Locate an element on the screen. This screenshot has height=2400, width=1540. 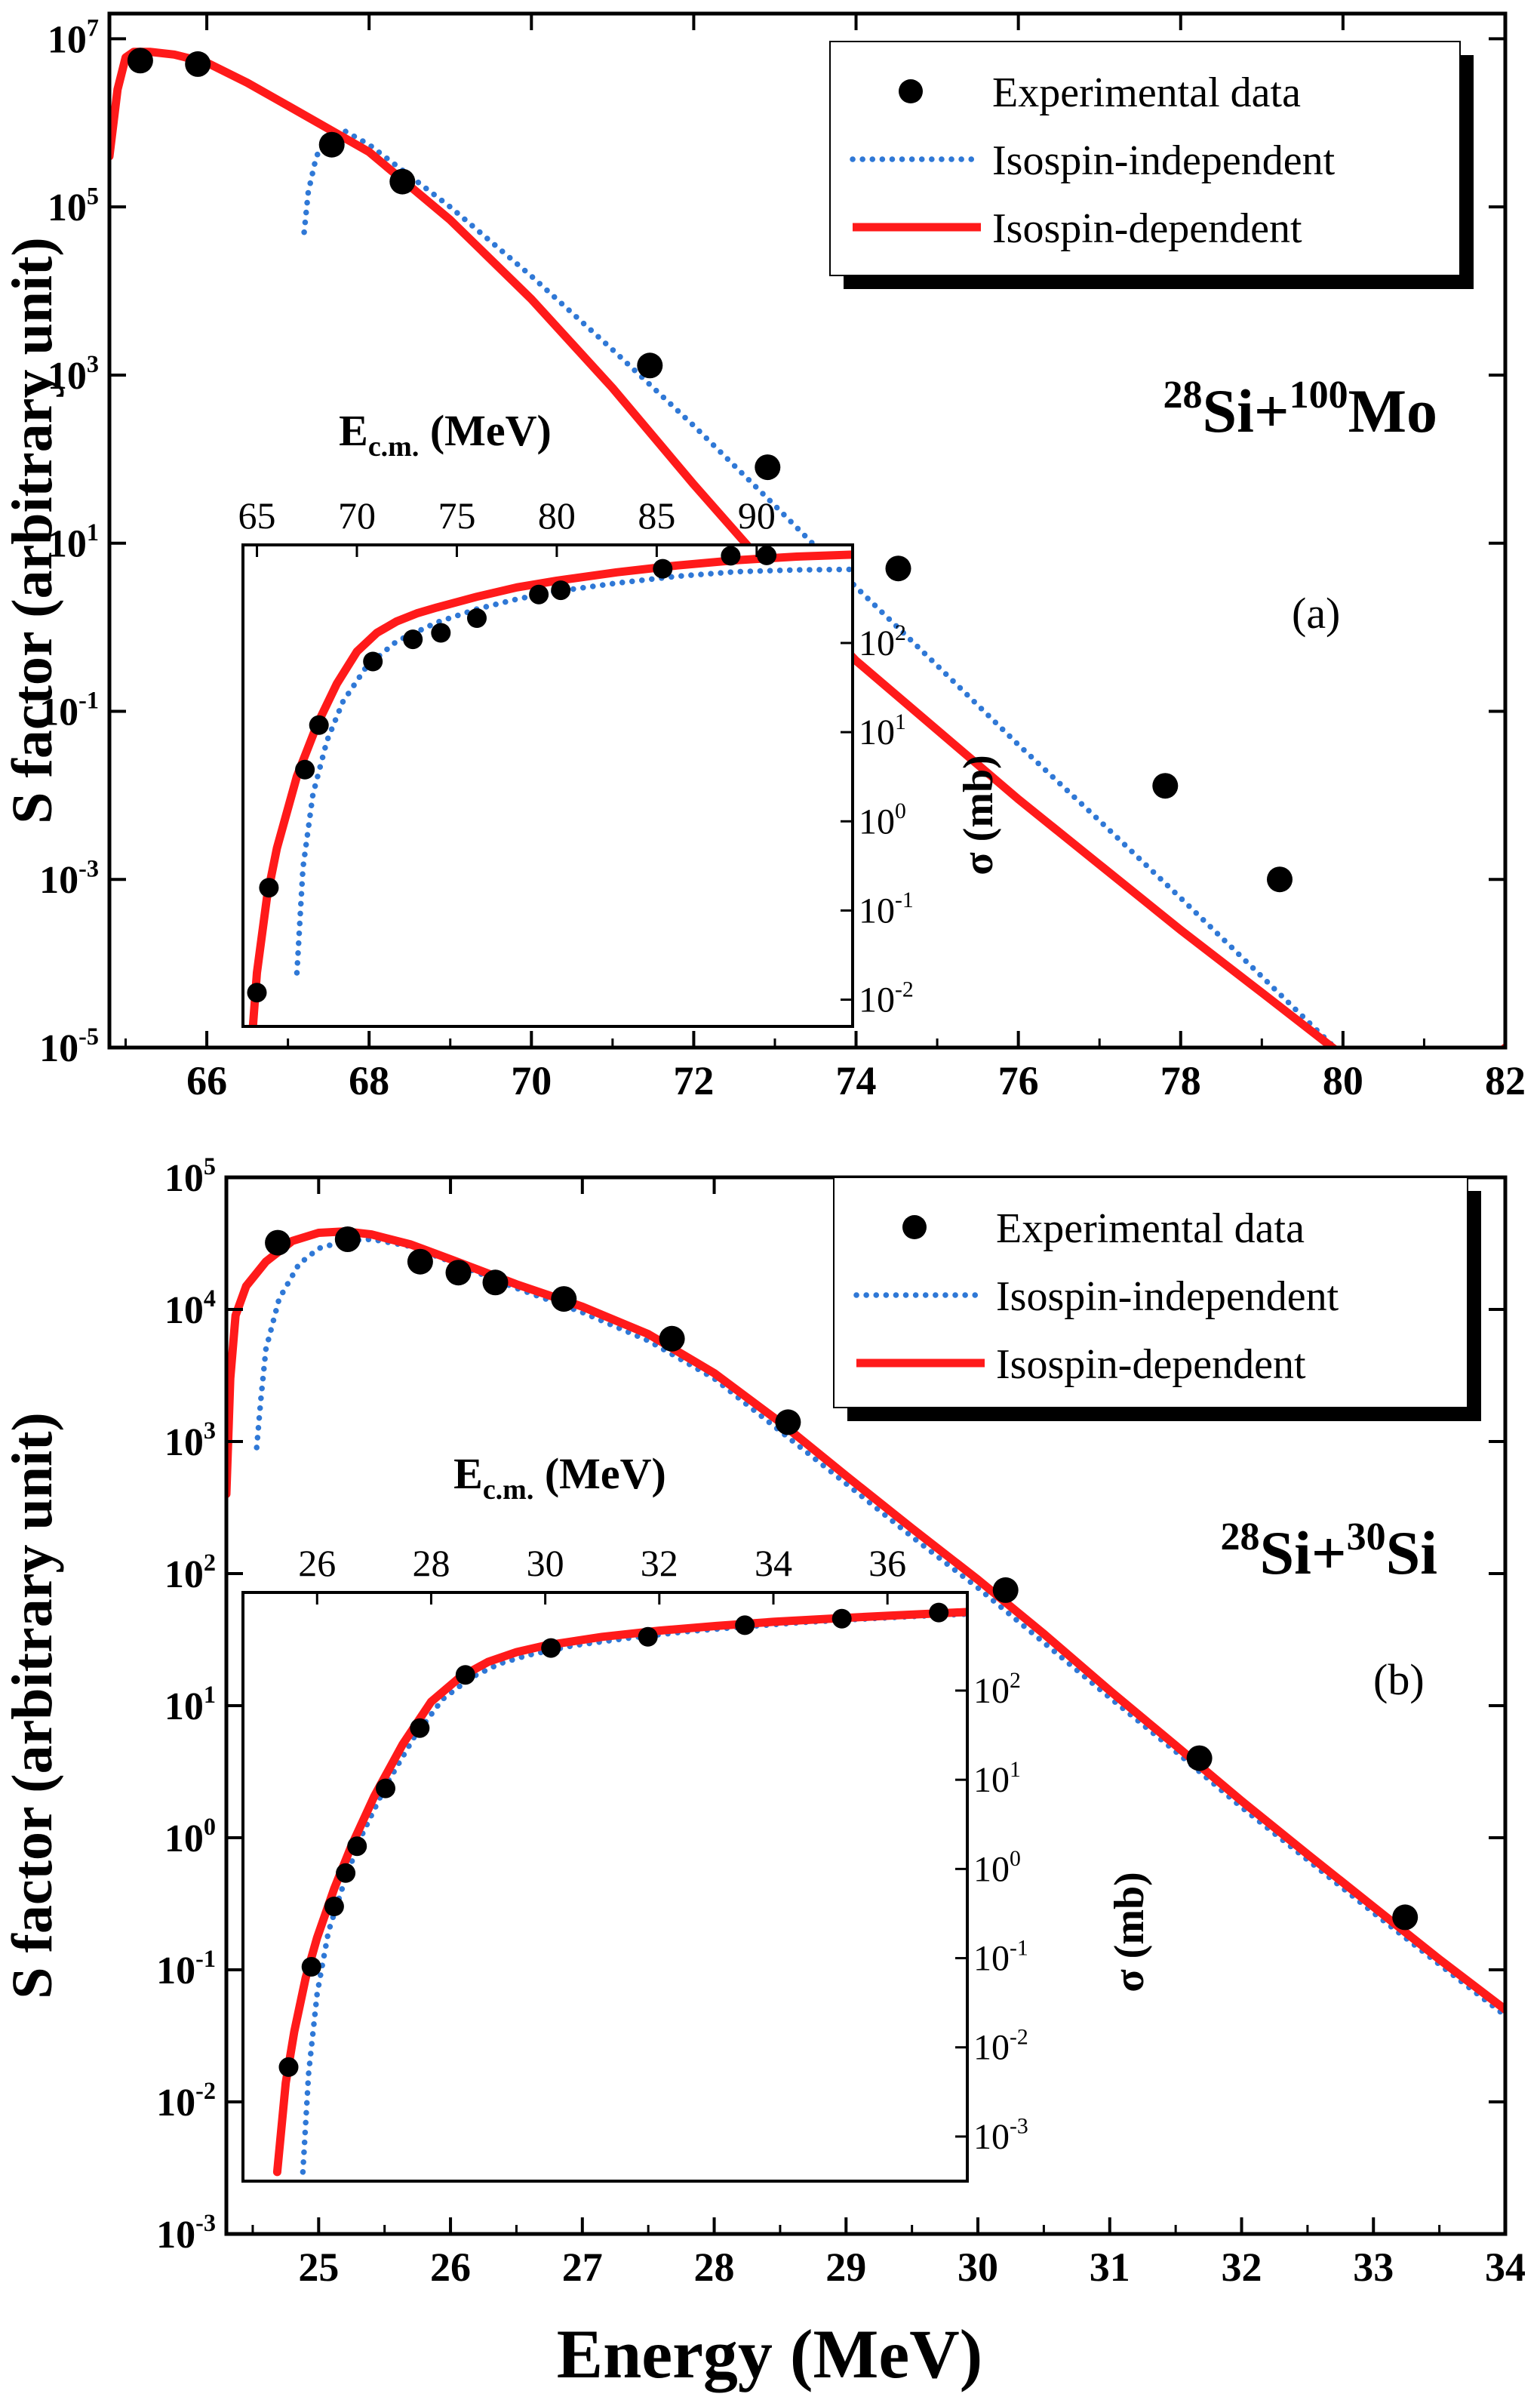
inset-x-tick-label: 32 is located at coordinates (659, 1563).